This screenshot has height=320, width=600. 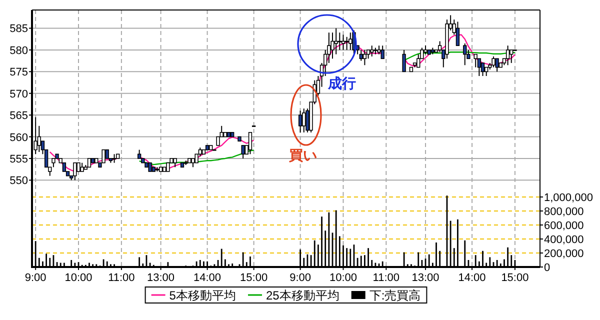 What do you see at coordinates (568, 198) in the screenshot?
I see `y2-tick-label: 1,000,000` at bounding box center [568, 198].